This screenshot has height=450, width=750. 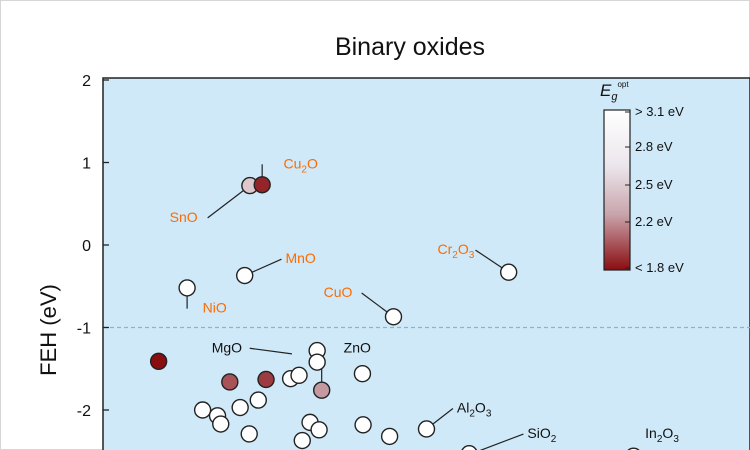 What do you see at coordinates (410, 47) in the screenshot?
I see `chart-title: Binary oxides` at bounding box center [410, 47].